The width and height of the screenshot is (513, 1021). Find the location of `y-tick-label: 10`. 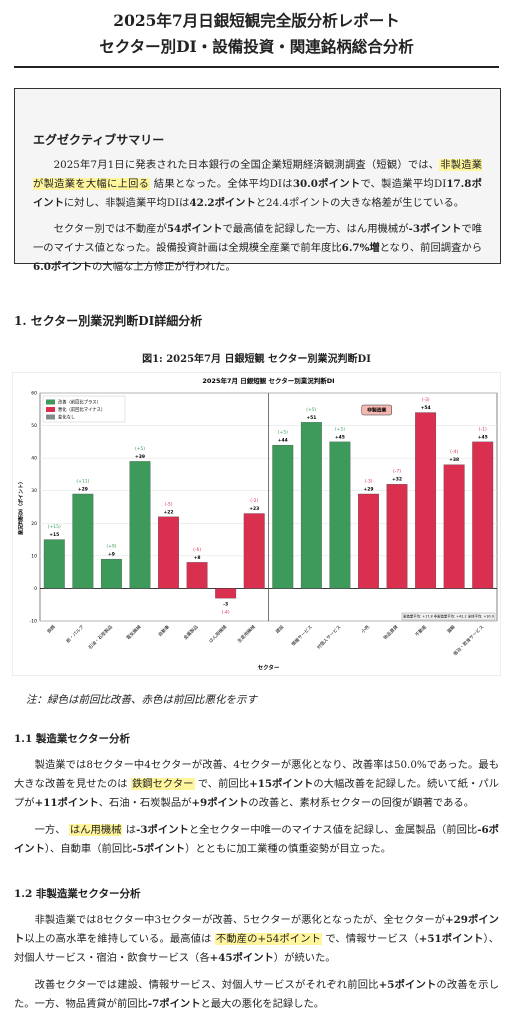

y-tick-label: 10 is located at coordinates (34, 556).